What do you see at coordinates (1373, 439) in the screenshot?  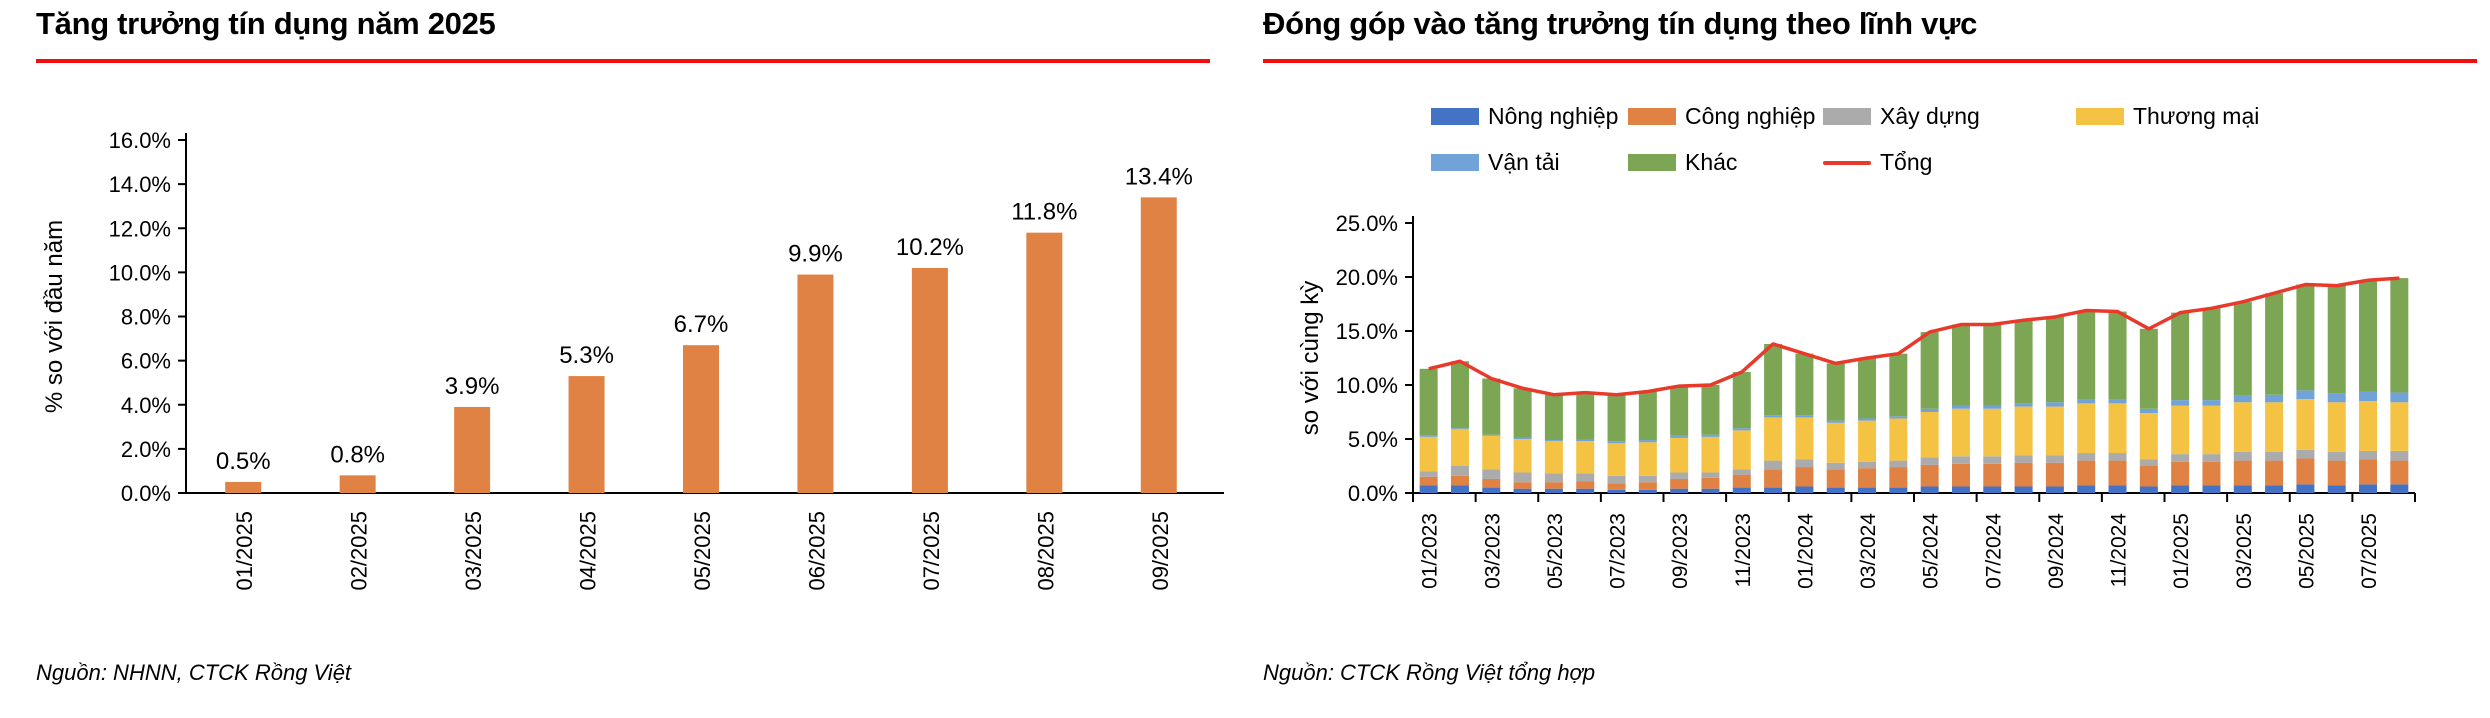 I see `y-tick-label: 5.0%` at bounding box center [1373, 439].